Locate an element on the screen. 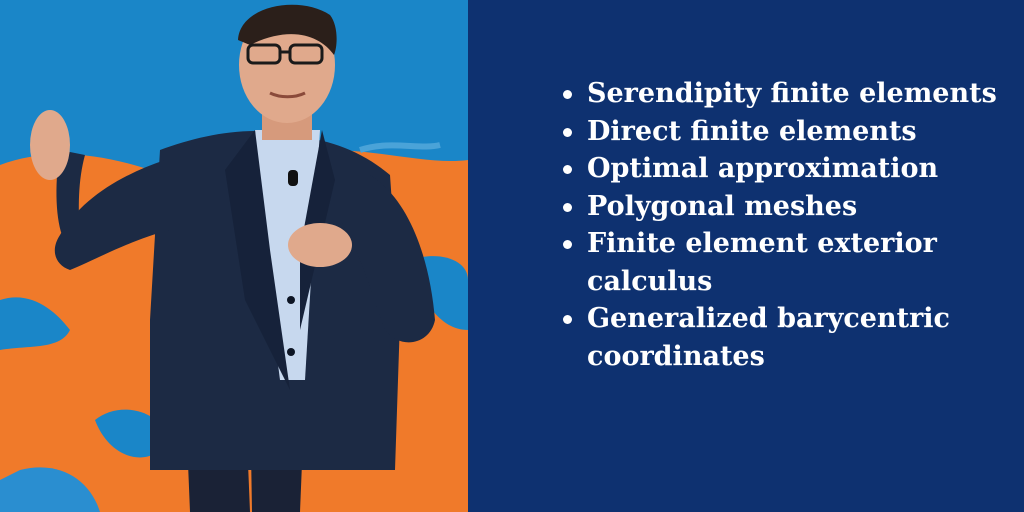 The width and height of the screenshot is (1024, 512). topic-label: Optimal approximation is located at coordinates (763, 168).